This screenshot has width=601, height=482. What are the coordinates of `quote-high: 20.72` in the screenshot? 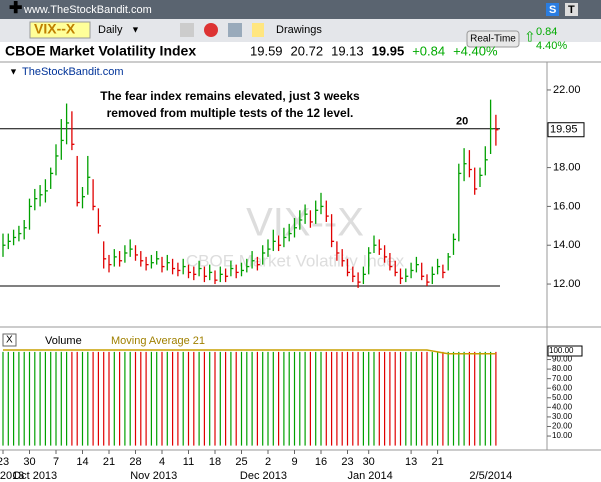 It's located at (307, 50).